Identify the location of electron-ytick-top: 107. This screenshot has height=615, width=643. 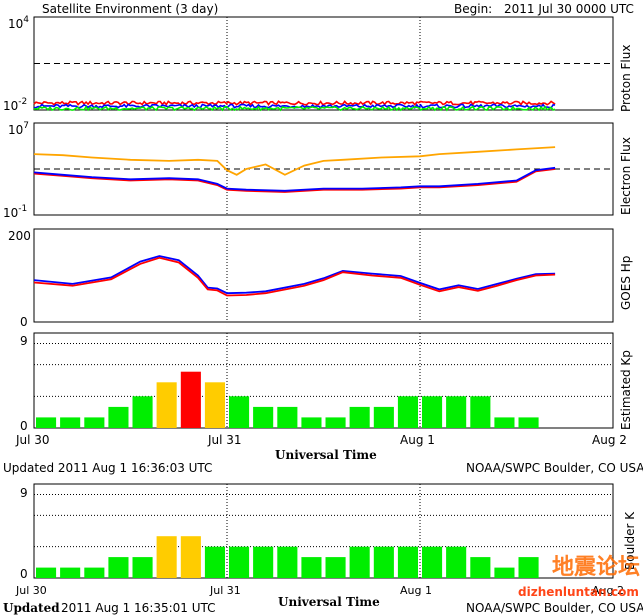
(18, 129).